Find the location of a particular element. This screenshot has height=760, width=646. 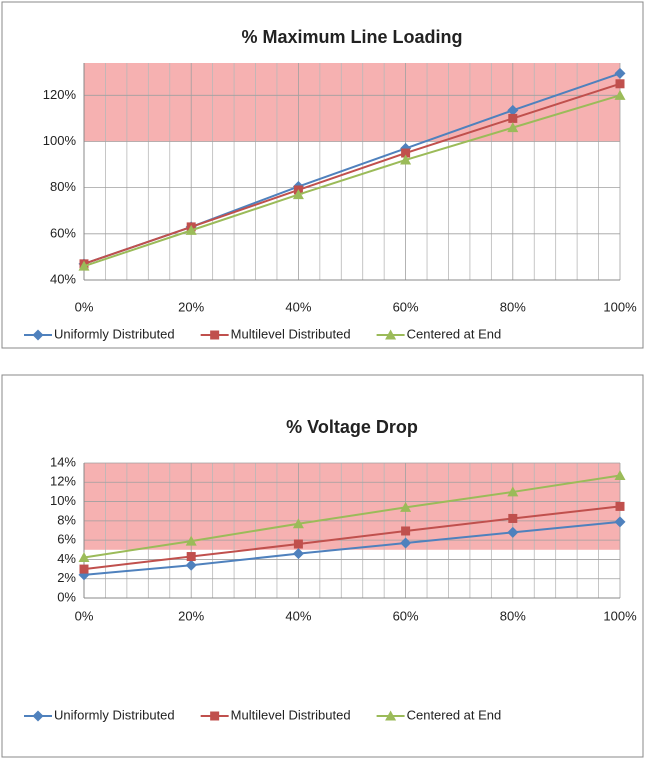

y-tick-label: 120% is located at coordinates (60, 94).